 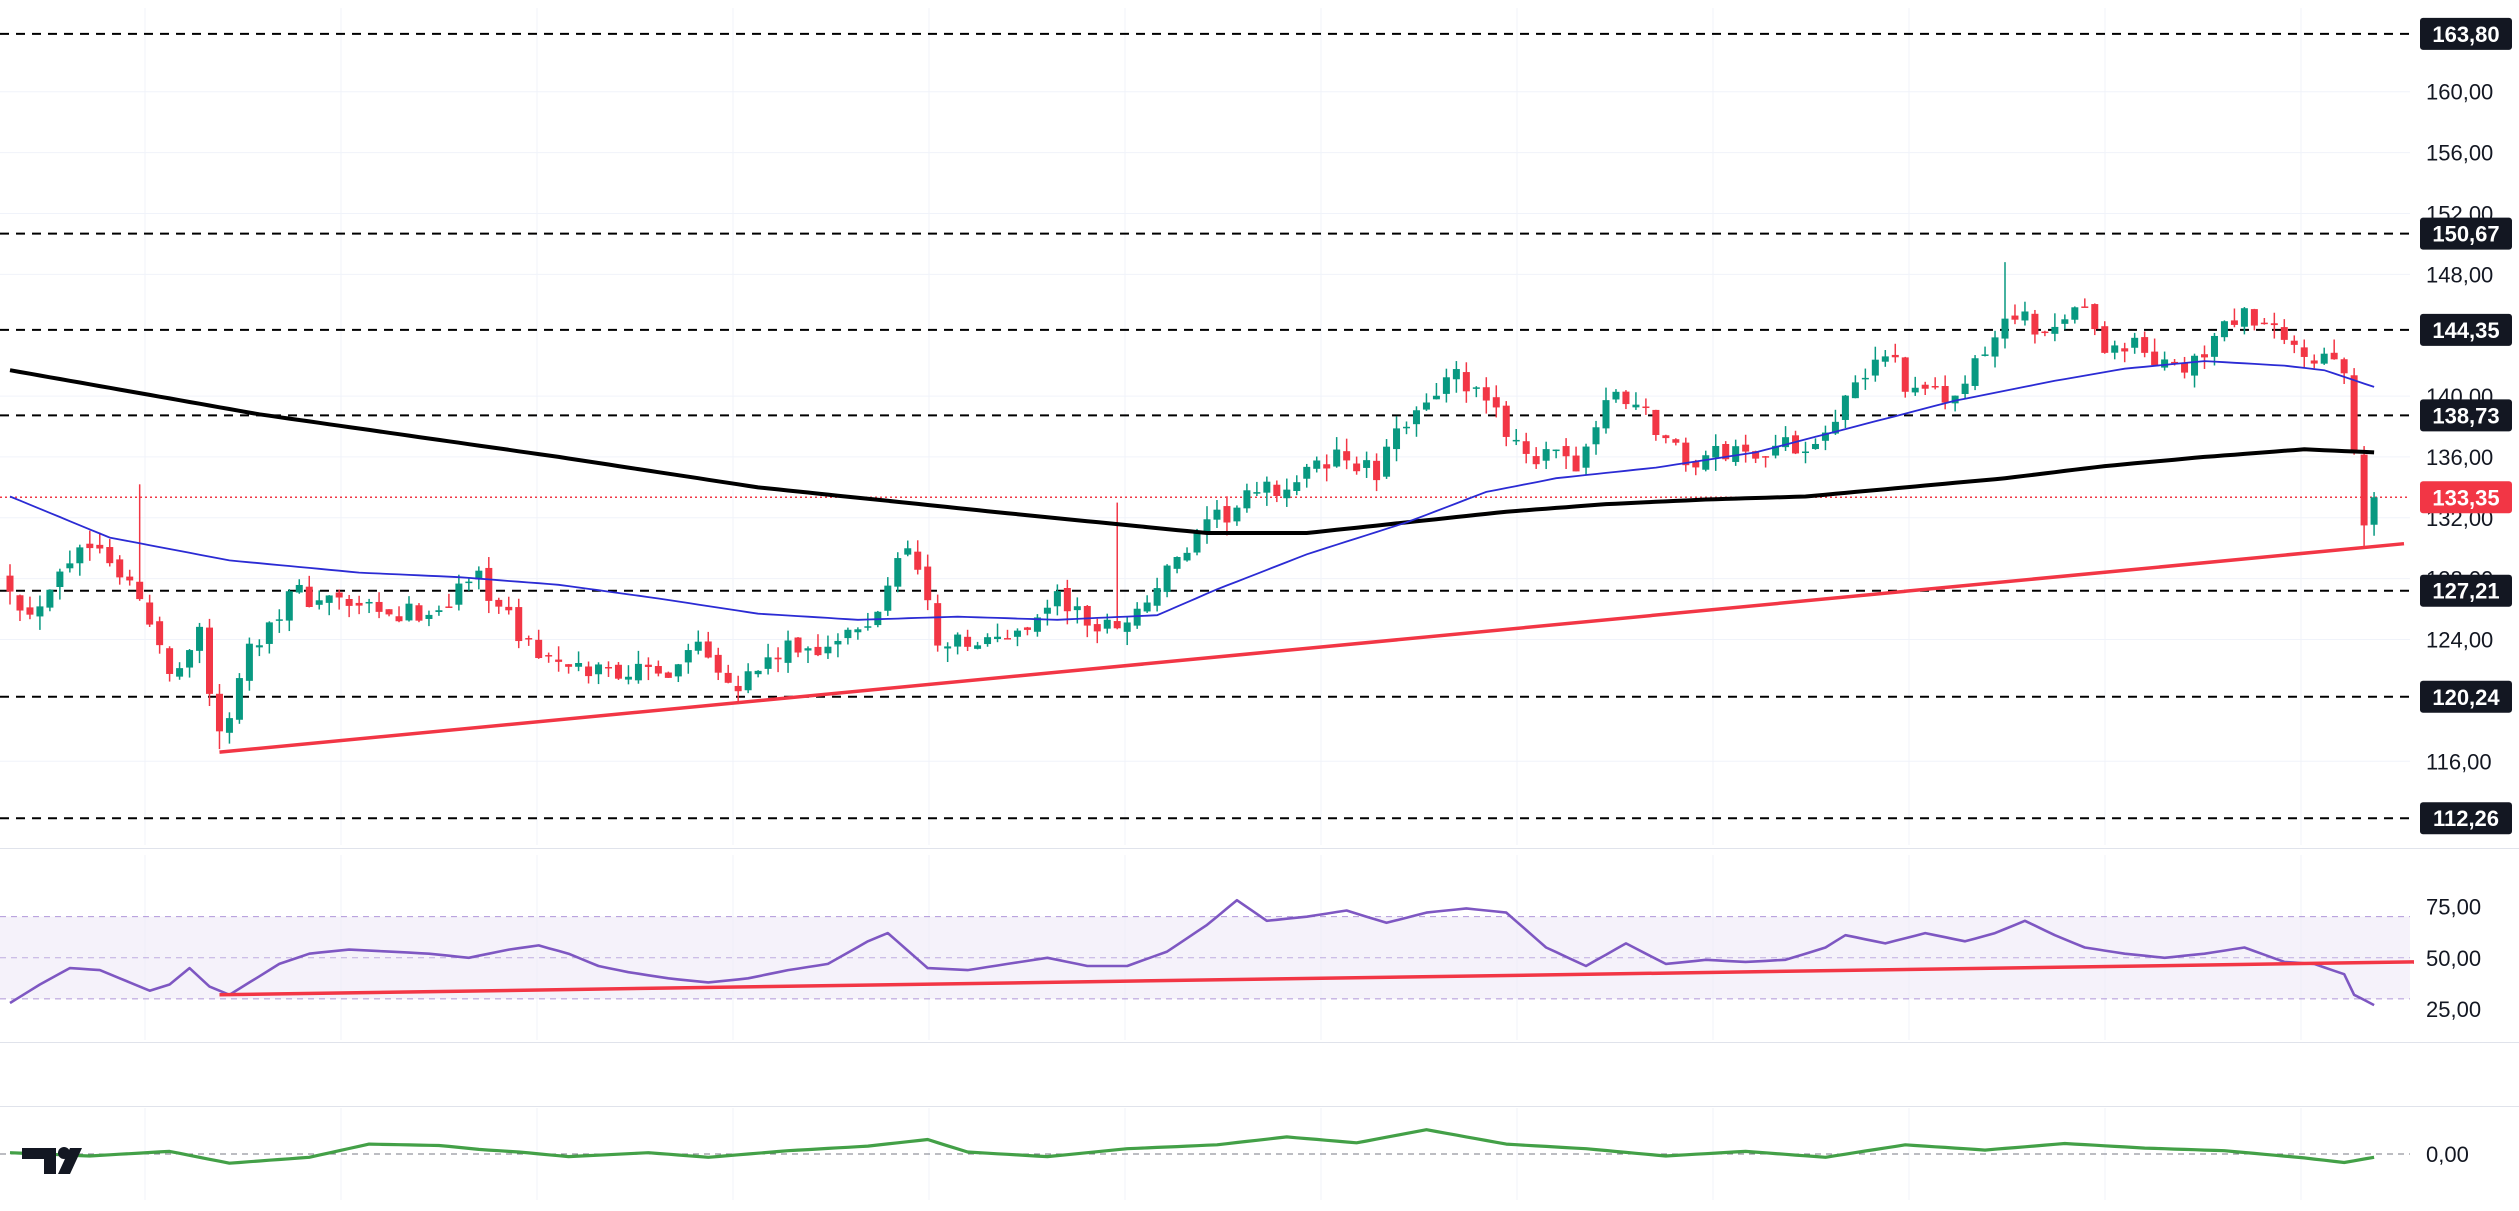 What do you see at coordinates (1192, 451) in the screenshot?
I see `ma-slow-line` at bounding box center [1192, 451].